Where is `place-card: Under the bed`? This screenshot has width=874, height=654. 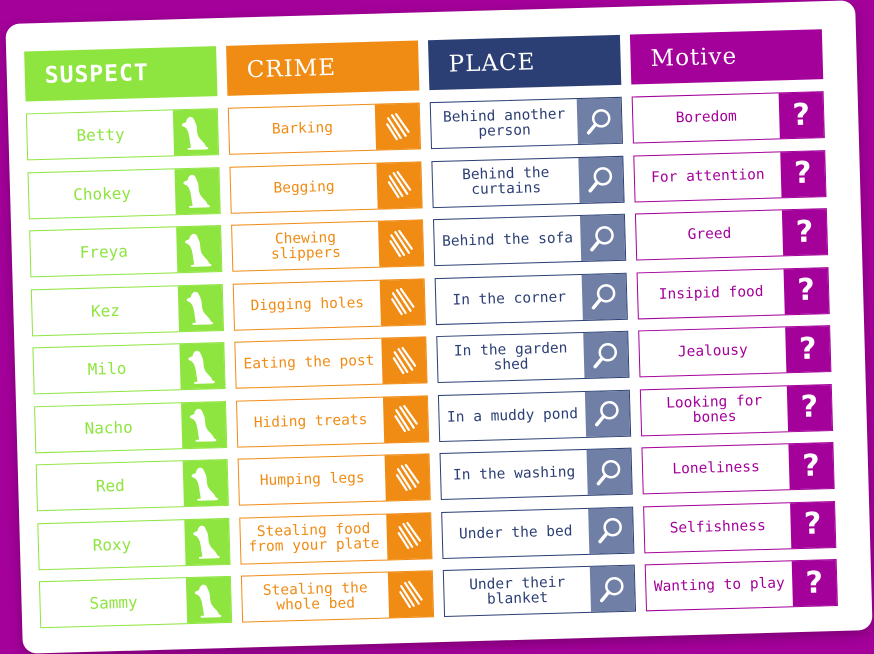 place-card: Under the bed is located at coordinates (538, 532).